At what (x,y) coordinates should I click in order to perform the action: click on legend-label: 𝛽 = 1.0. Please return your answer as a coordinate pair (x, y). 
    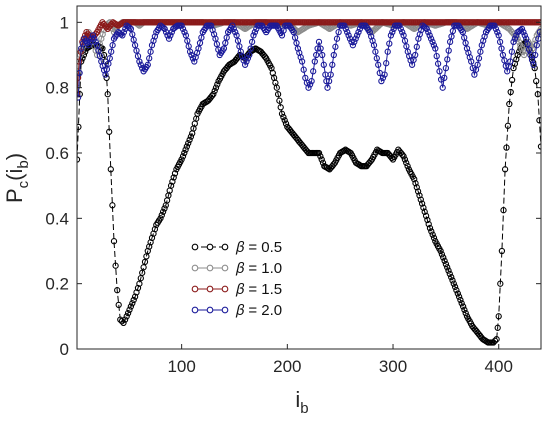
    Looking at the image, I should click on (258, 268).